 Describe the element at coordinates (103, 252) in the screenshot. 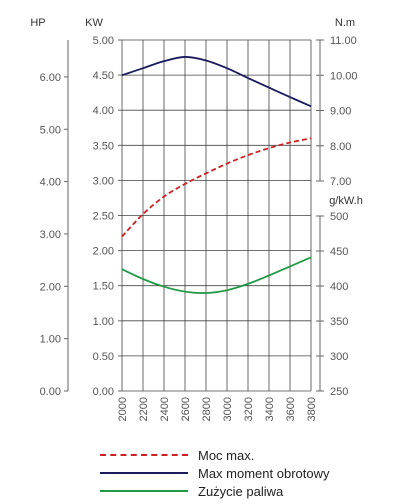

I see `kw-tick-label: 2.00` at that location.